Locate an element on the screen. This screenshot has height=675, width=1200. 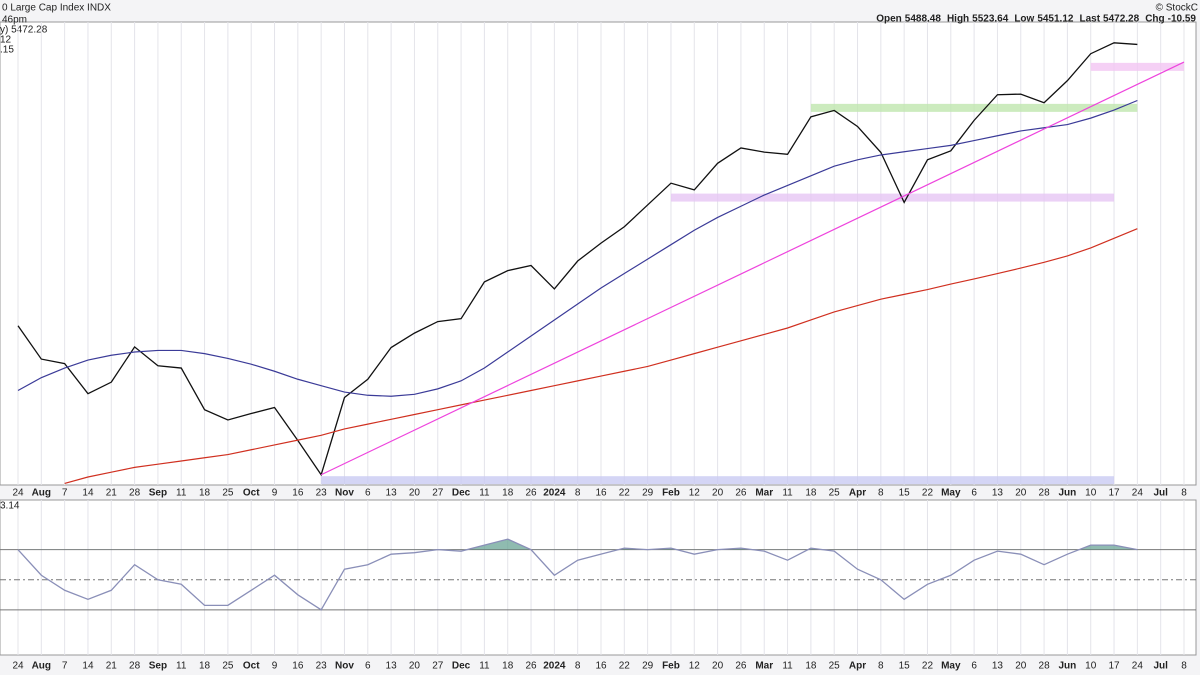
source: © StockC is located at coordinates (1177, 8).